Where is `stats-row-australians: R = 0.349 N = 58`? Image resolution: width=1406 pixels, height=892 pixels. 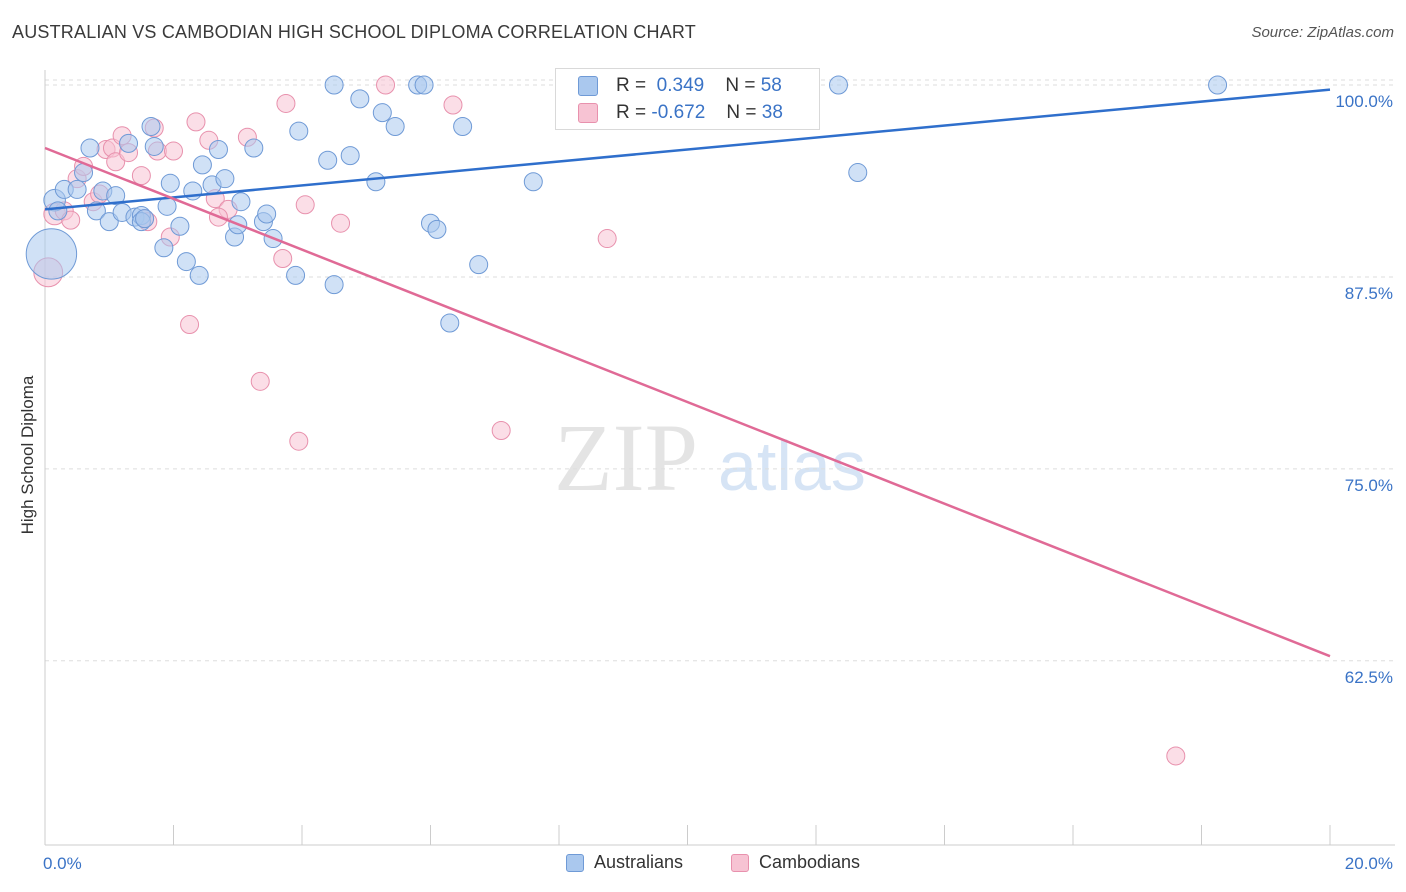
stats-row-australians: R = 0.349 N = 58 is located at coordinates (680, 86).